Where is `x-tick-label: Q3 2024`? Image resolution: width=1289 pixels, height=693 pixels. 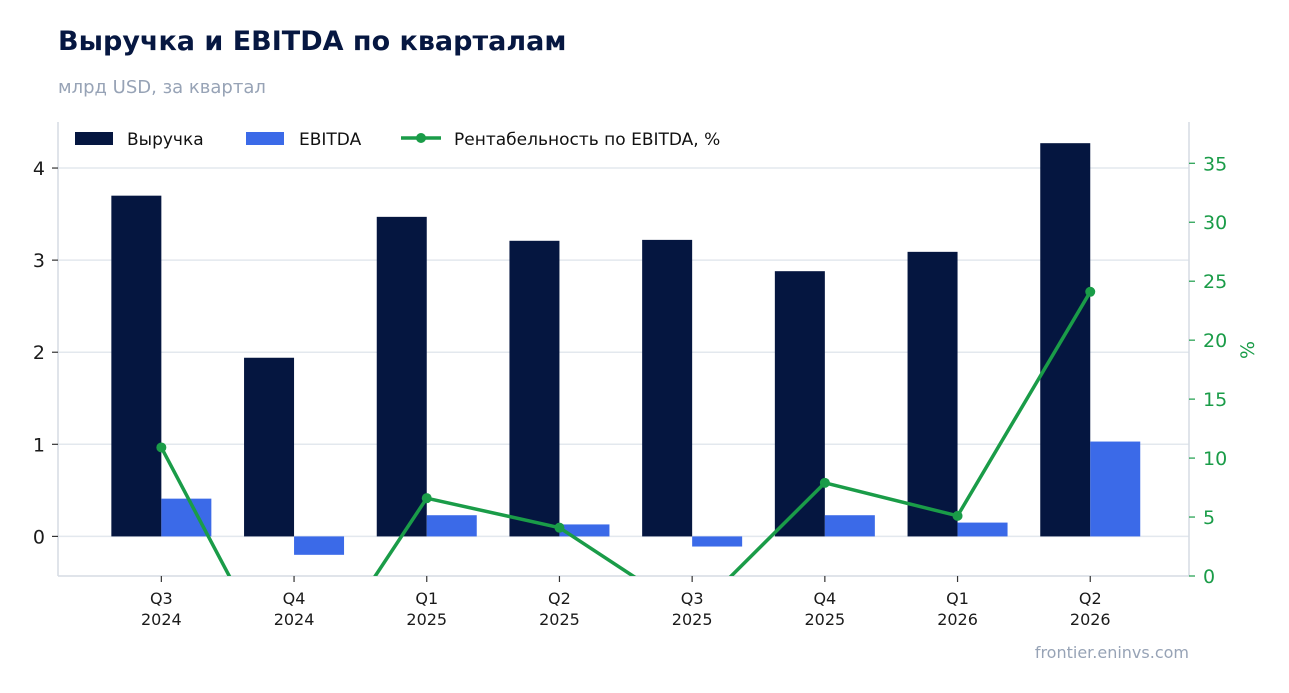 x-tick-label: Q3 2024 is located at coordinates (161, 609).